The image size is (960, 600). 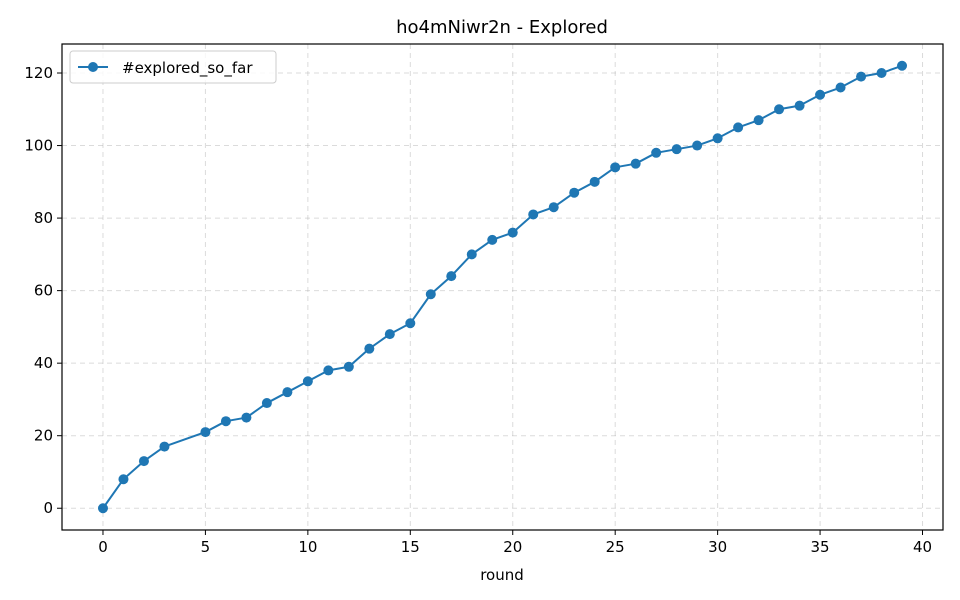 I want to click on x-tick-label: 40, so click(x=922, y=547).